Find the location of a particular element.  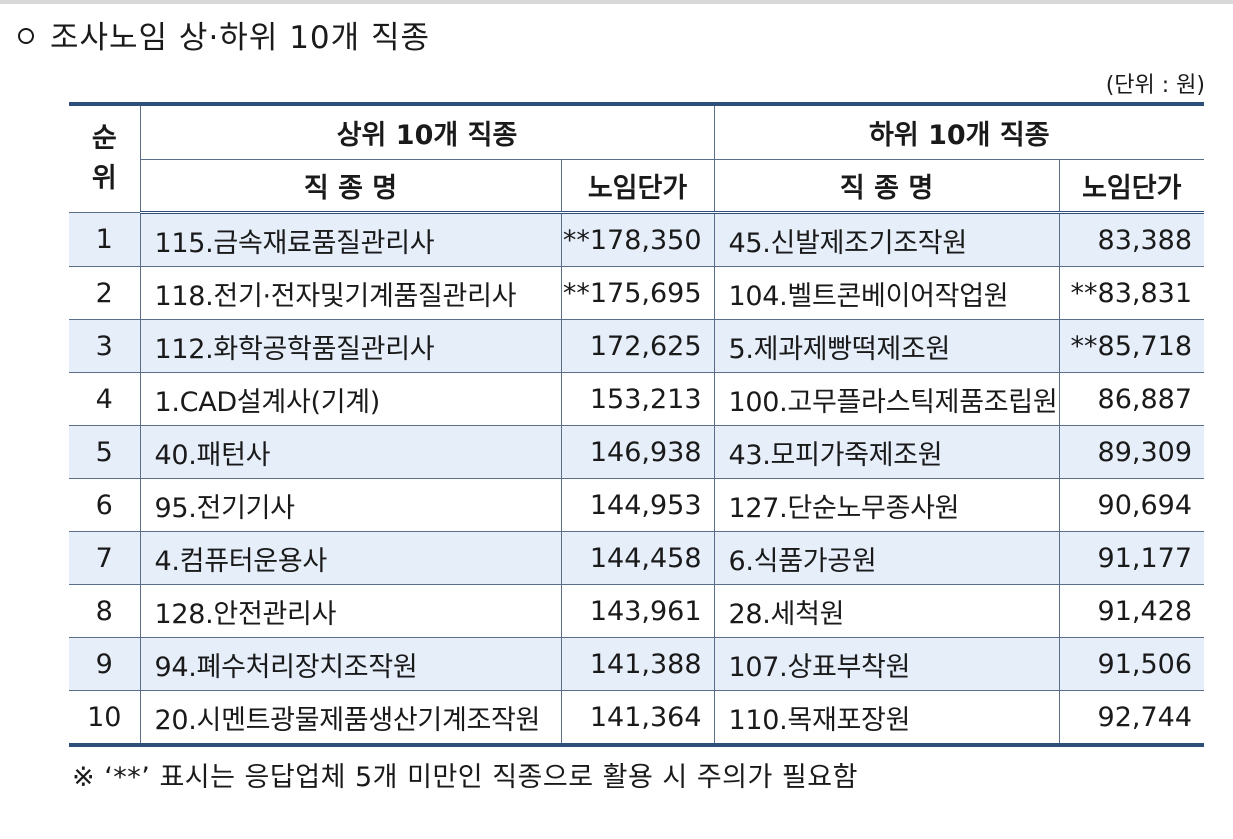

lower-name-header: 직 종 명 is located at coordinates (886, 186).